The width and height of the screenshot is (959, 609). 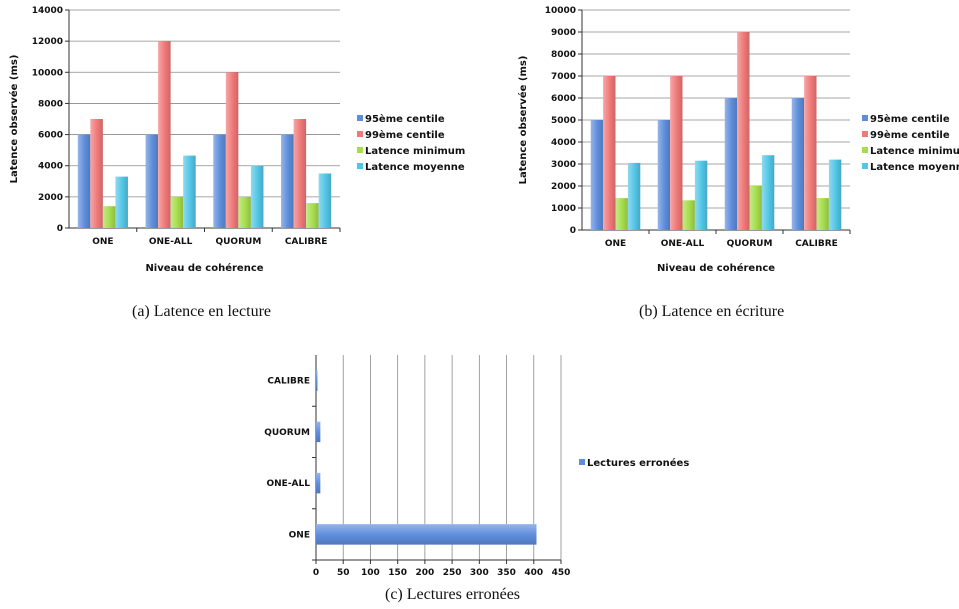 I want to click on x-tick-label: 50, so click(x=343, y=573).